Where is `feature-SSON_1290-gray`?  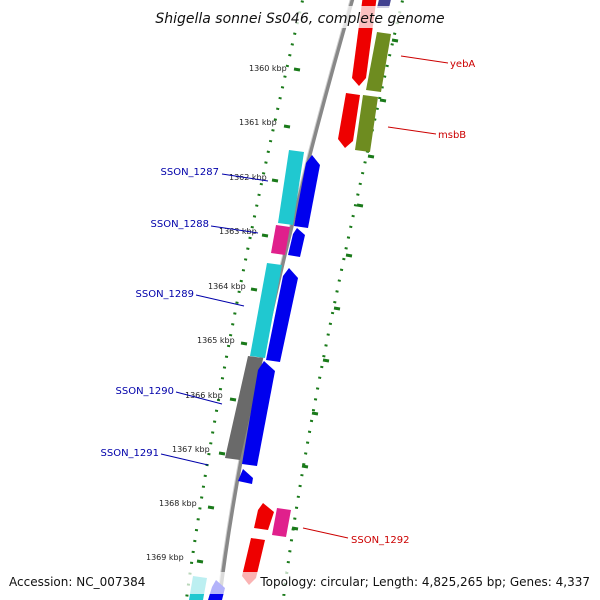 feature-SSON_1290-gray is located at coordinates (244, 408).